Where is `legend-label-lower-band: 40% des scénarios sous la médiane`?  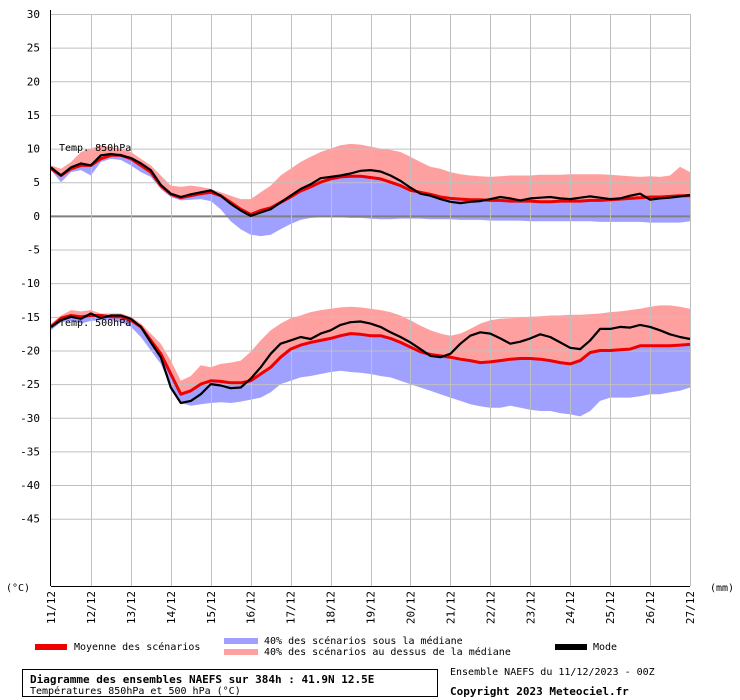 legend-label-lower-band: 40% des scénarios sous la médiane is located at coordinates (363, 641).